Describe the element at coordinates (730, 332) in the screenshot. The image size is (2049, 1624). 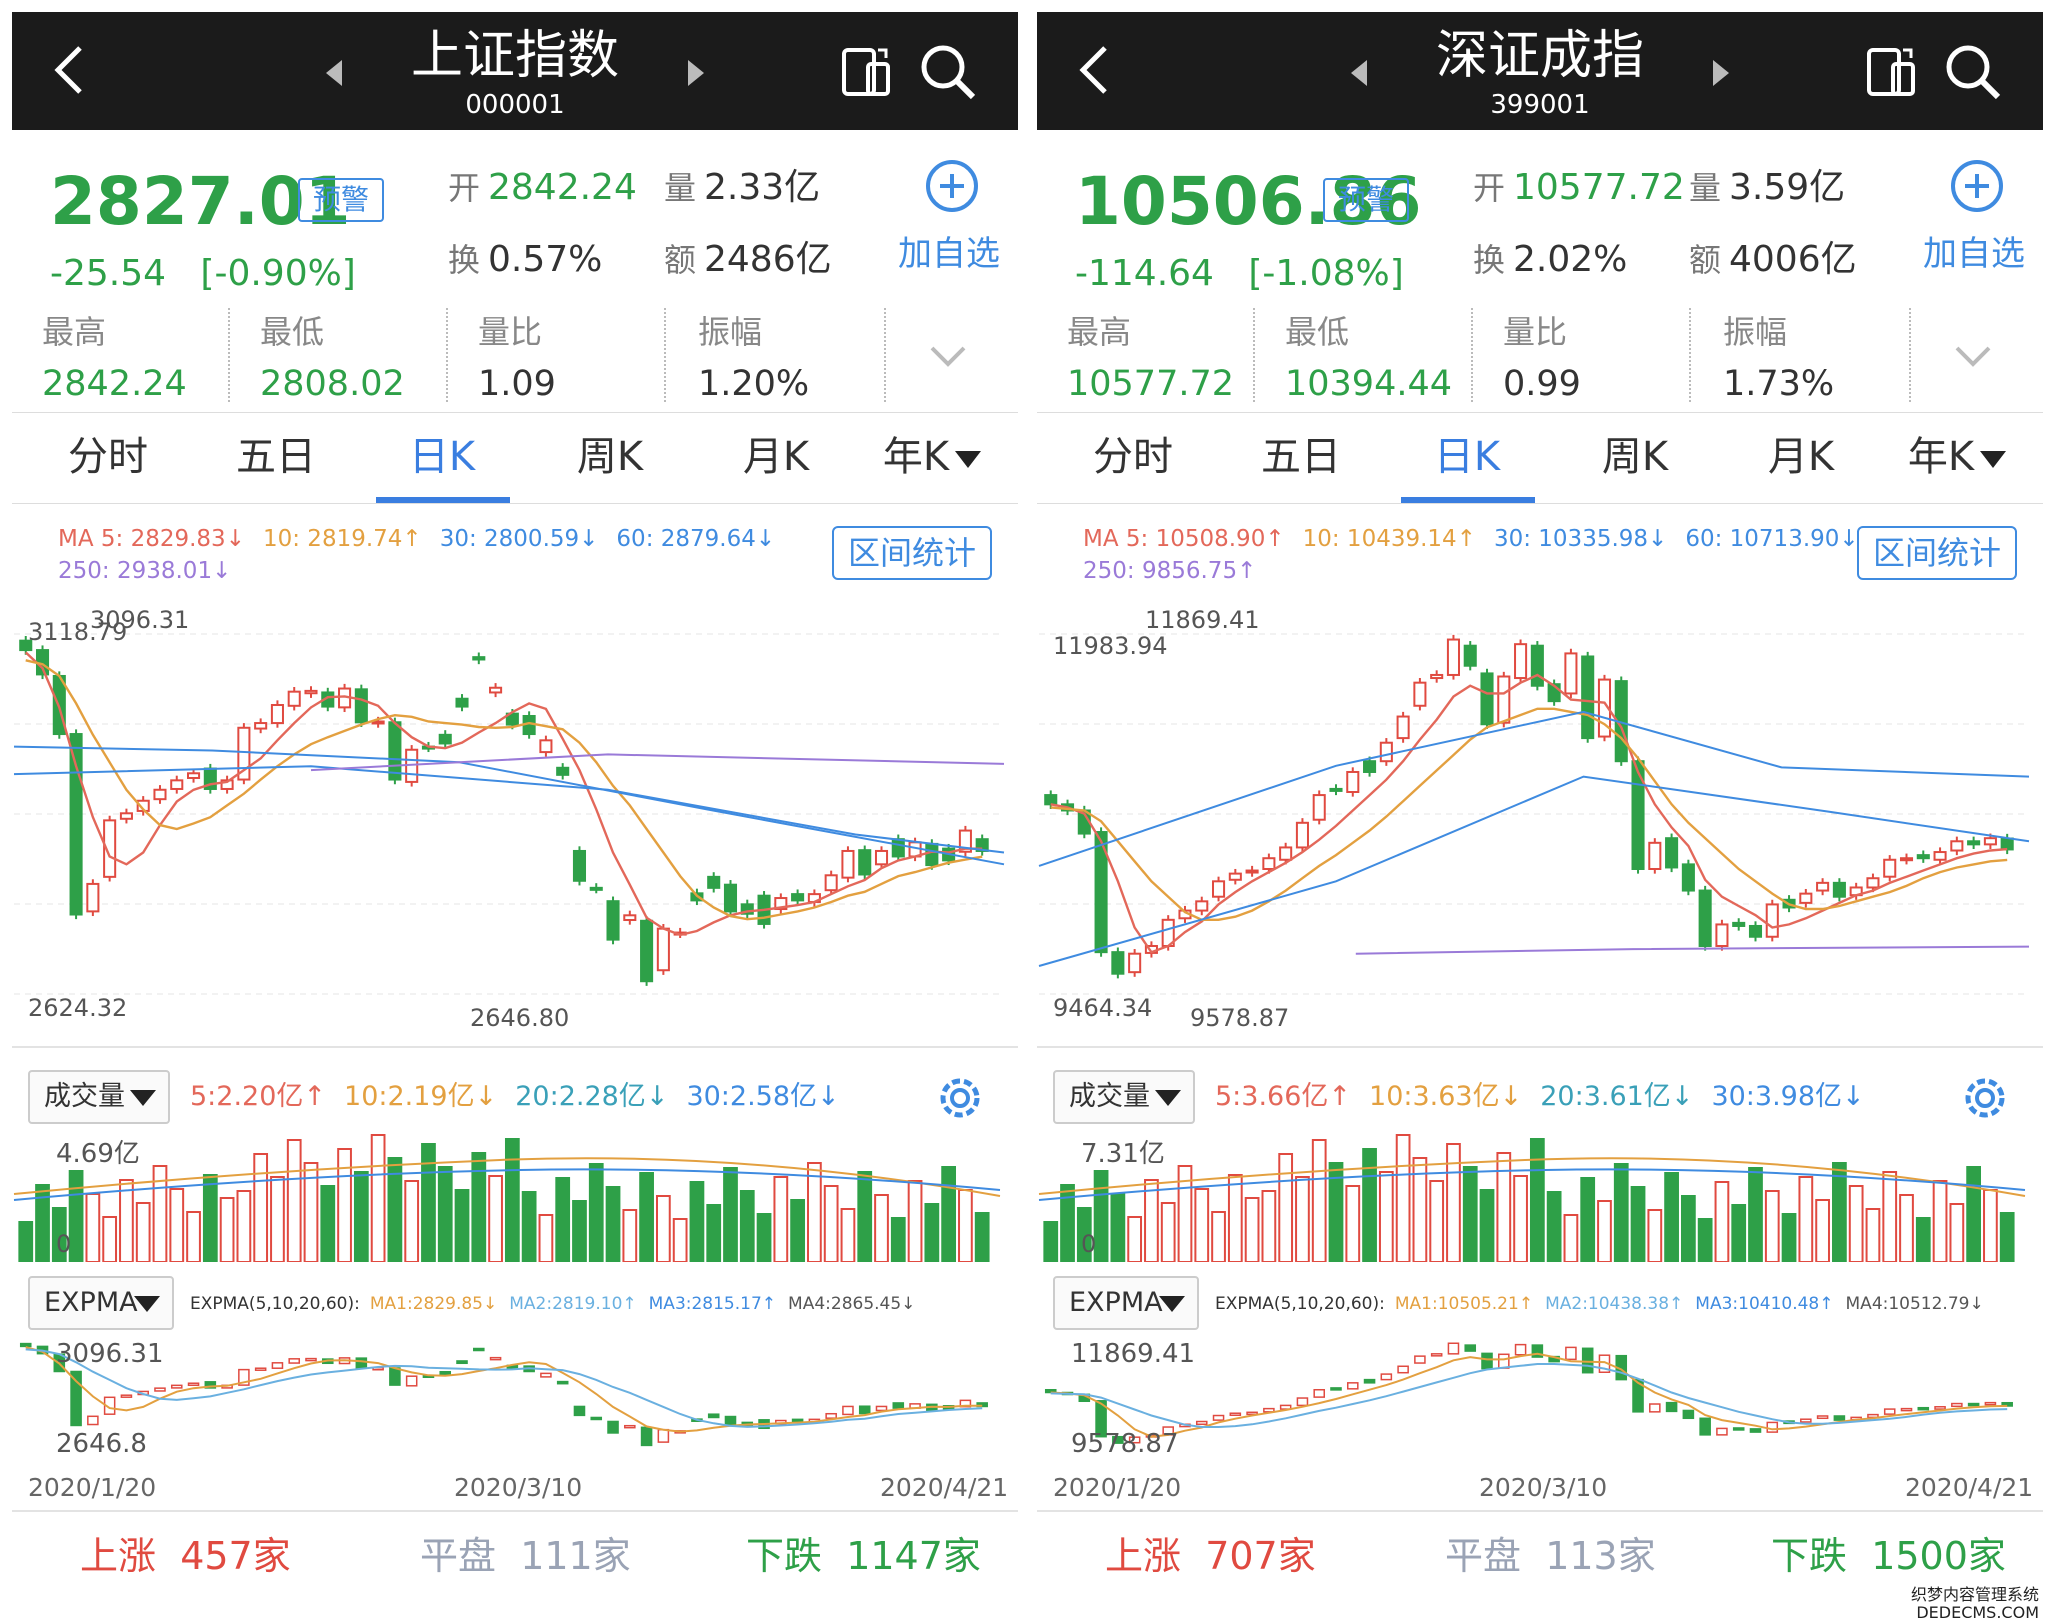
I see `stat-label: 振幅` at that location.